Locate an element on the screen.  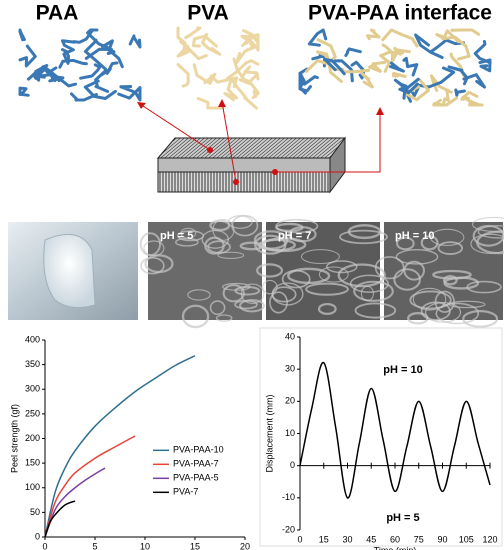
x-tick-label: 45 is located at coordinates (371, 539).